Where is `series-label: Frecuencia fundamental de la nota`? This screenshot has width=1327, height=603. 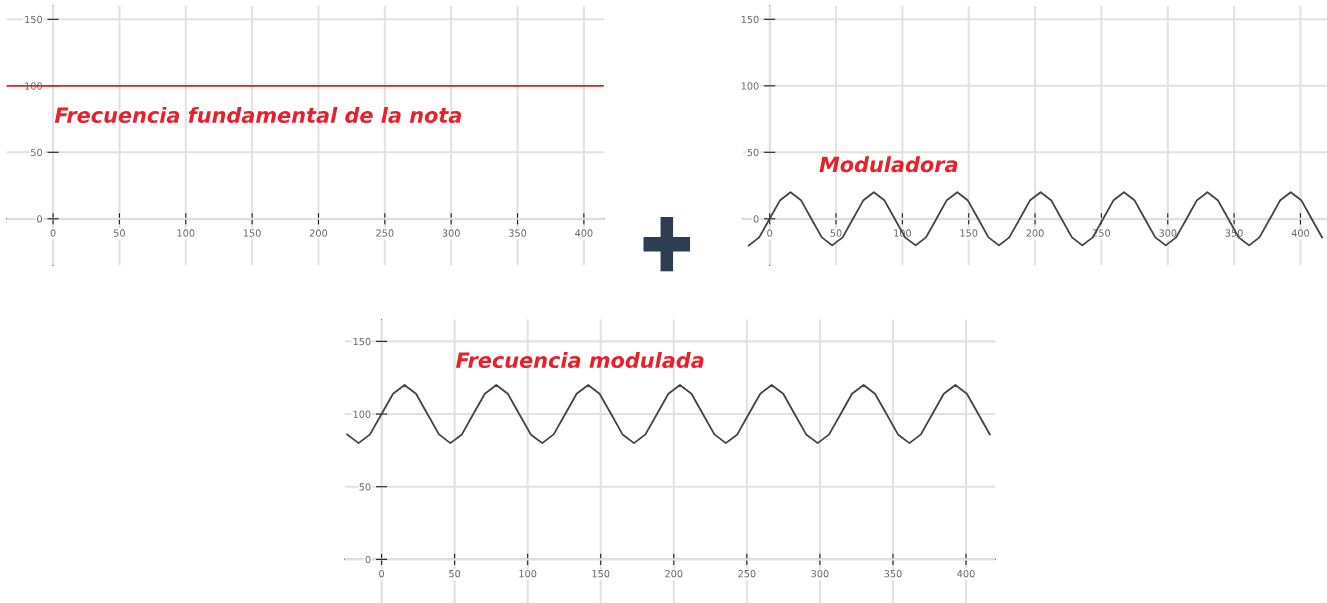
series-label: Frecuencia fundamental de la nota is located at coordinates (258, 115).